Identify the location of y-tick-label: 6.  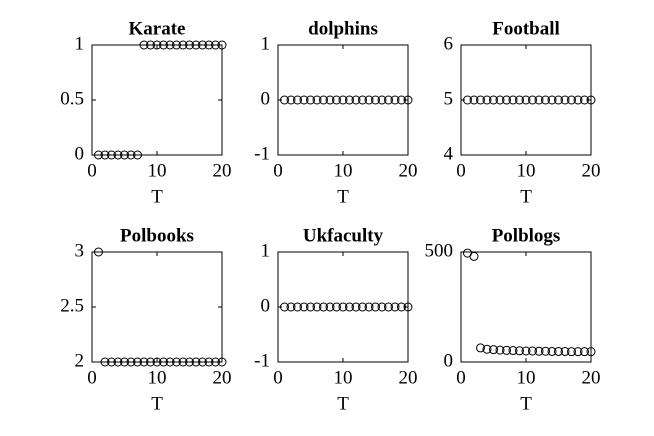
(449, 43).